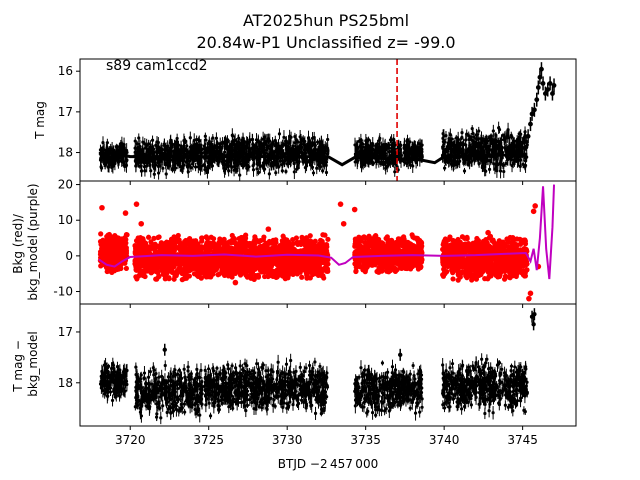  What do you see at coordinates (65, 153) in the screenshot?
I see `y-tick-label: 18` at bounding box center [65, 153].